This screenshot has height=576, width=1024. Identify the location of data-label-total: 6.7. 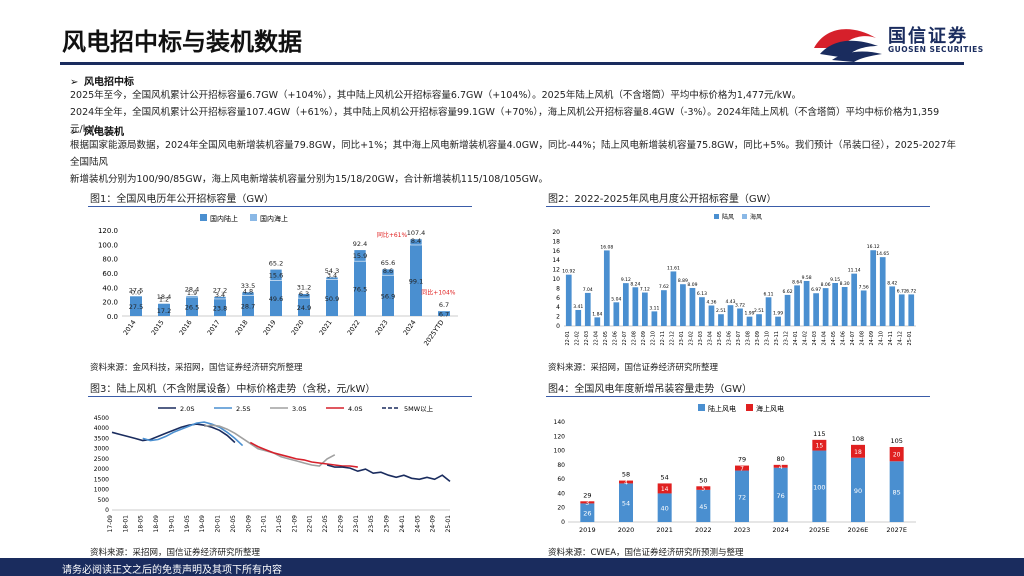
(444, 305).